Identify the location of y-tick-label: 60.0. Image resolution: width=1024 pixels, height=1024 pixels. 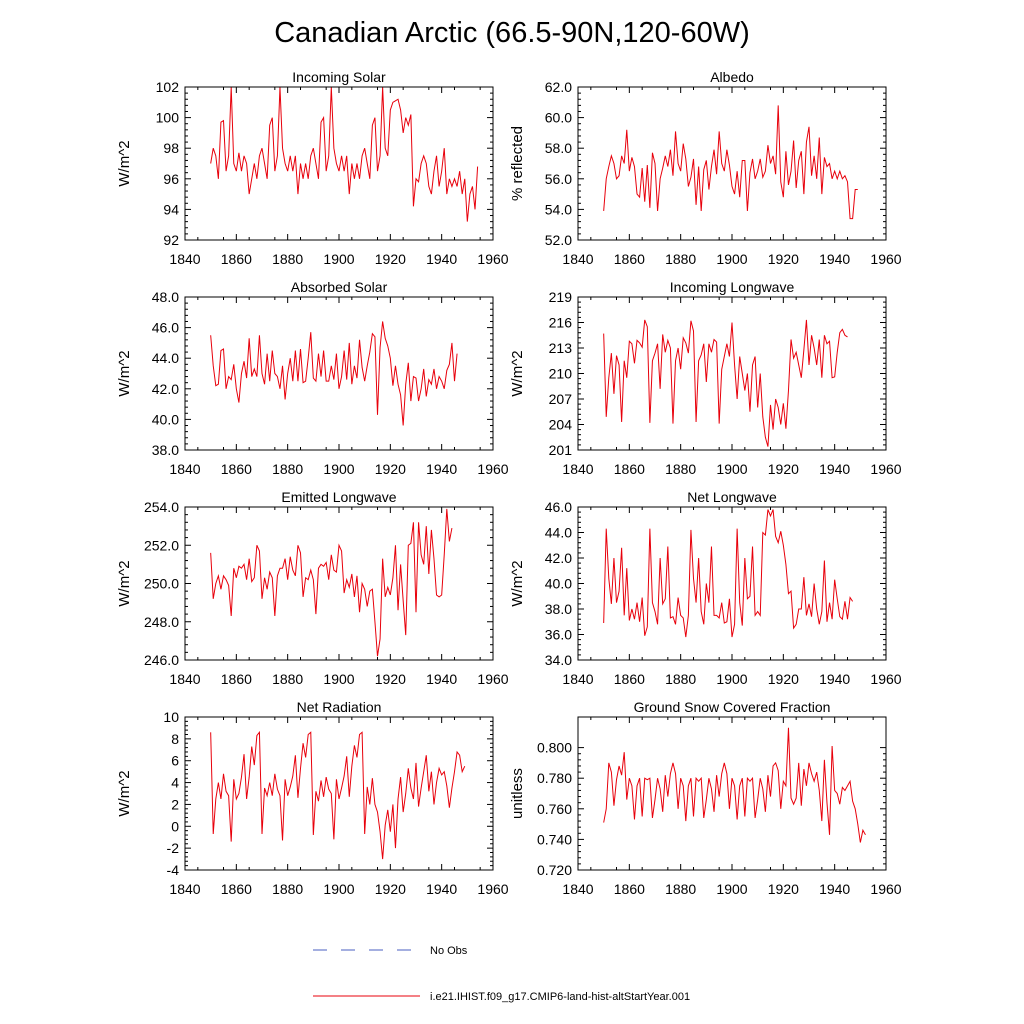
(558, 118).